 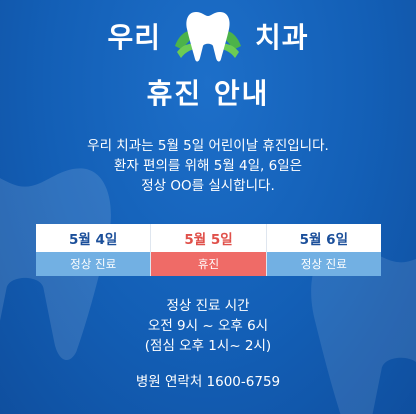 I want to click on notice-line-2: 환자 편의를 위해 5월 4일, 6일은, so click(x=208, y=166).